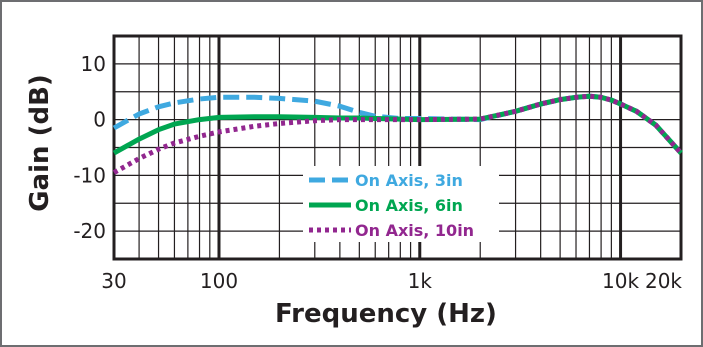 The height and width of the screenshot is (347, 703). I want to click on x-tick-label: 30, so click(113, 281).